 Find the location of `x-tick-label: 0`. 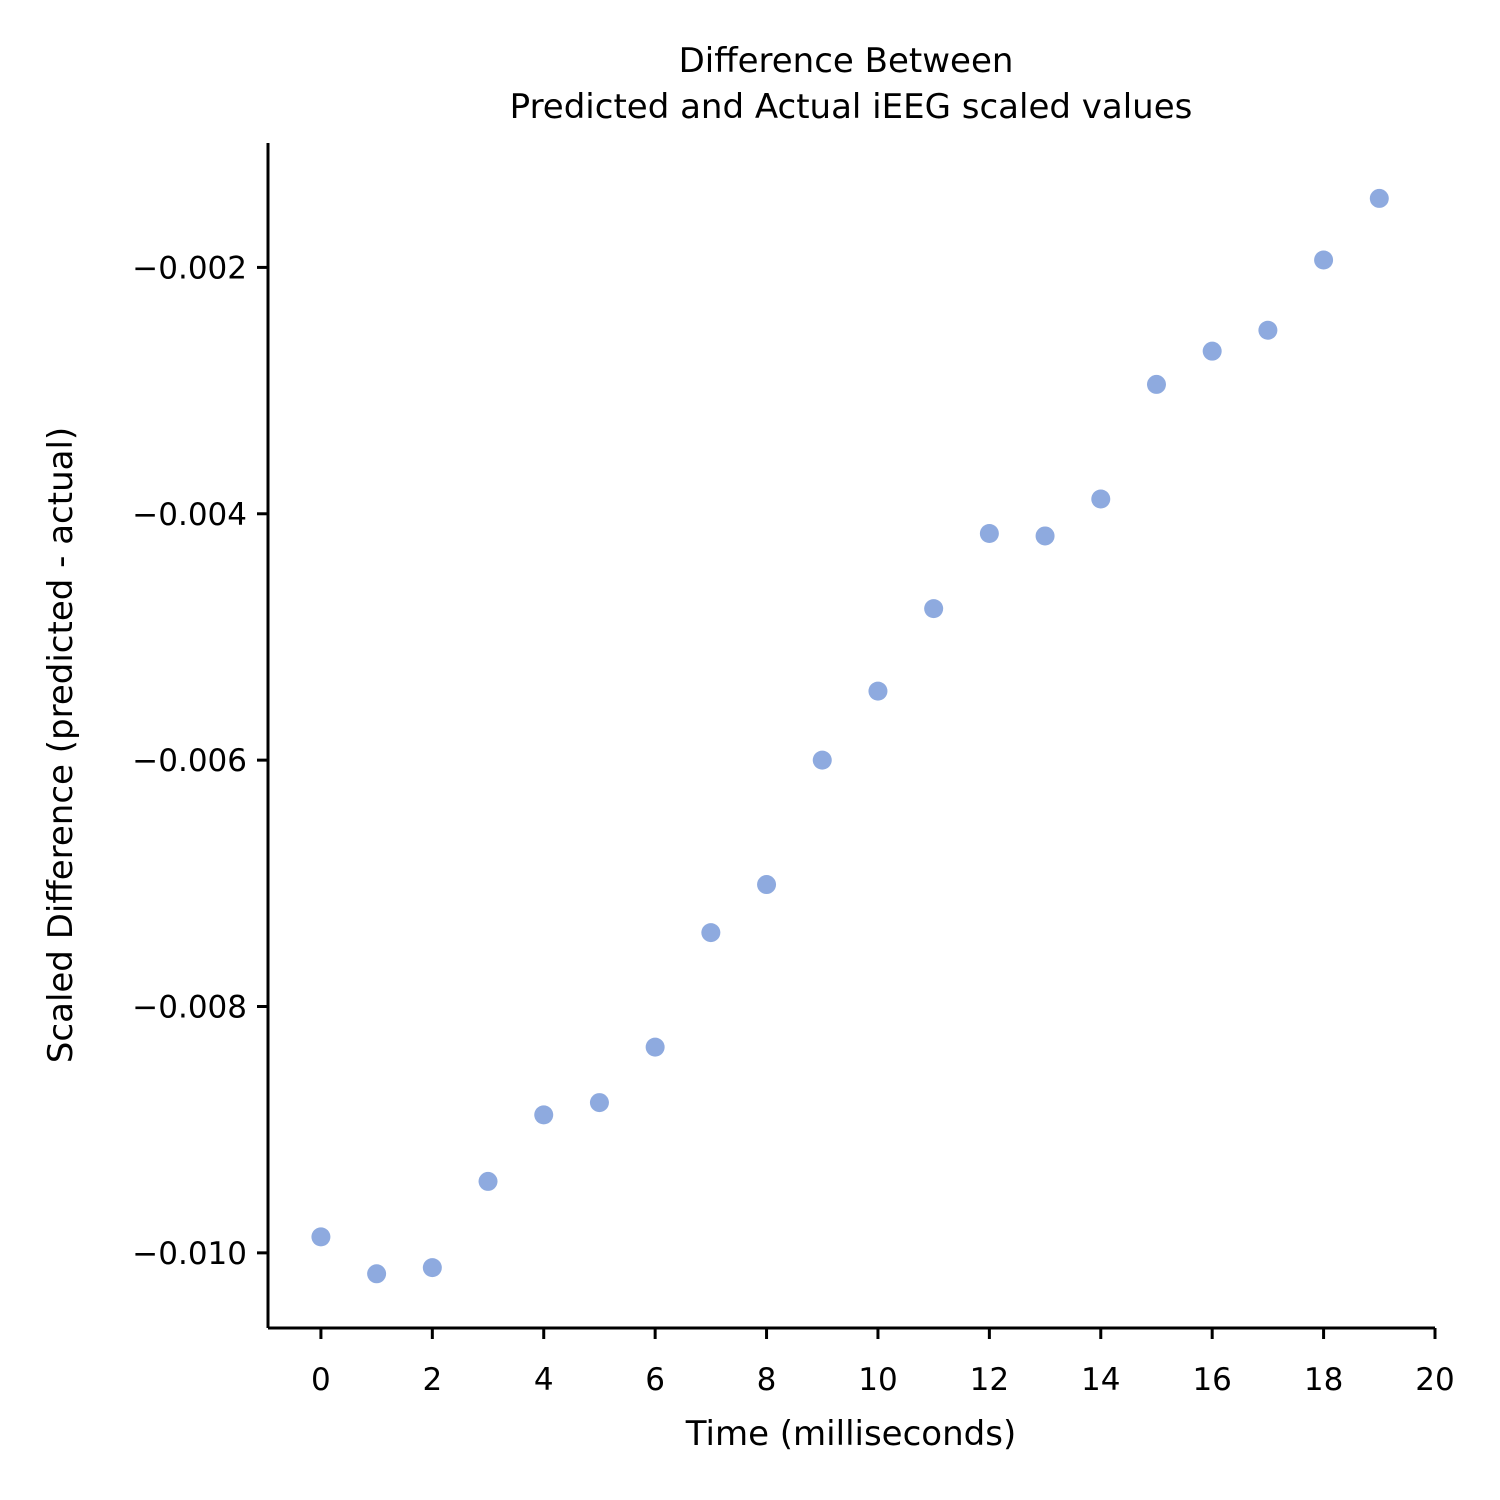

x-tick-label: 0 is located at coordinates (321, 1380).